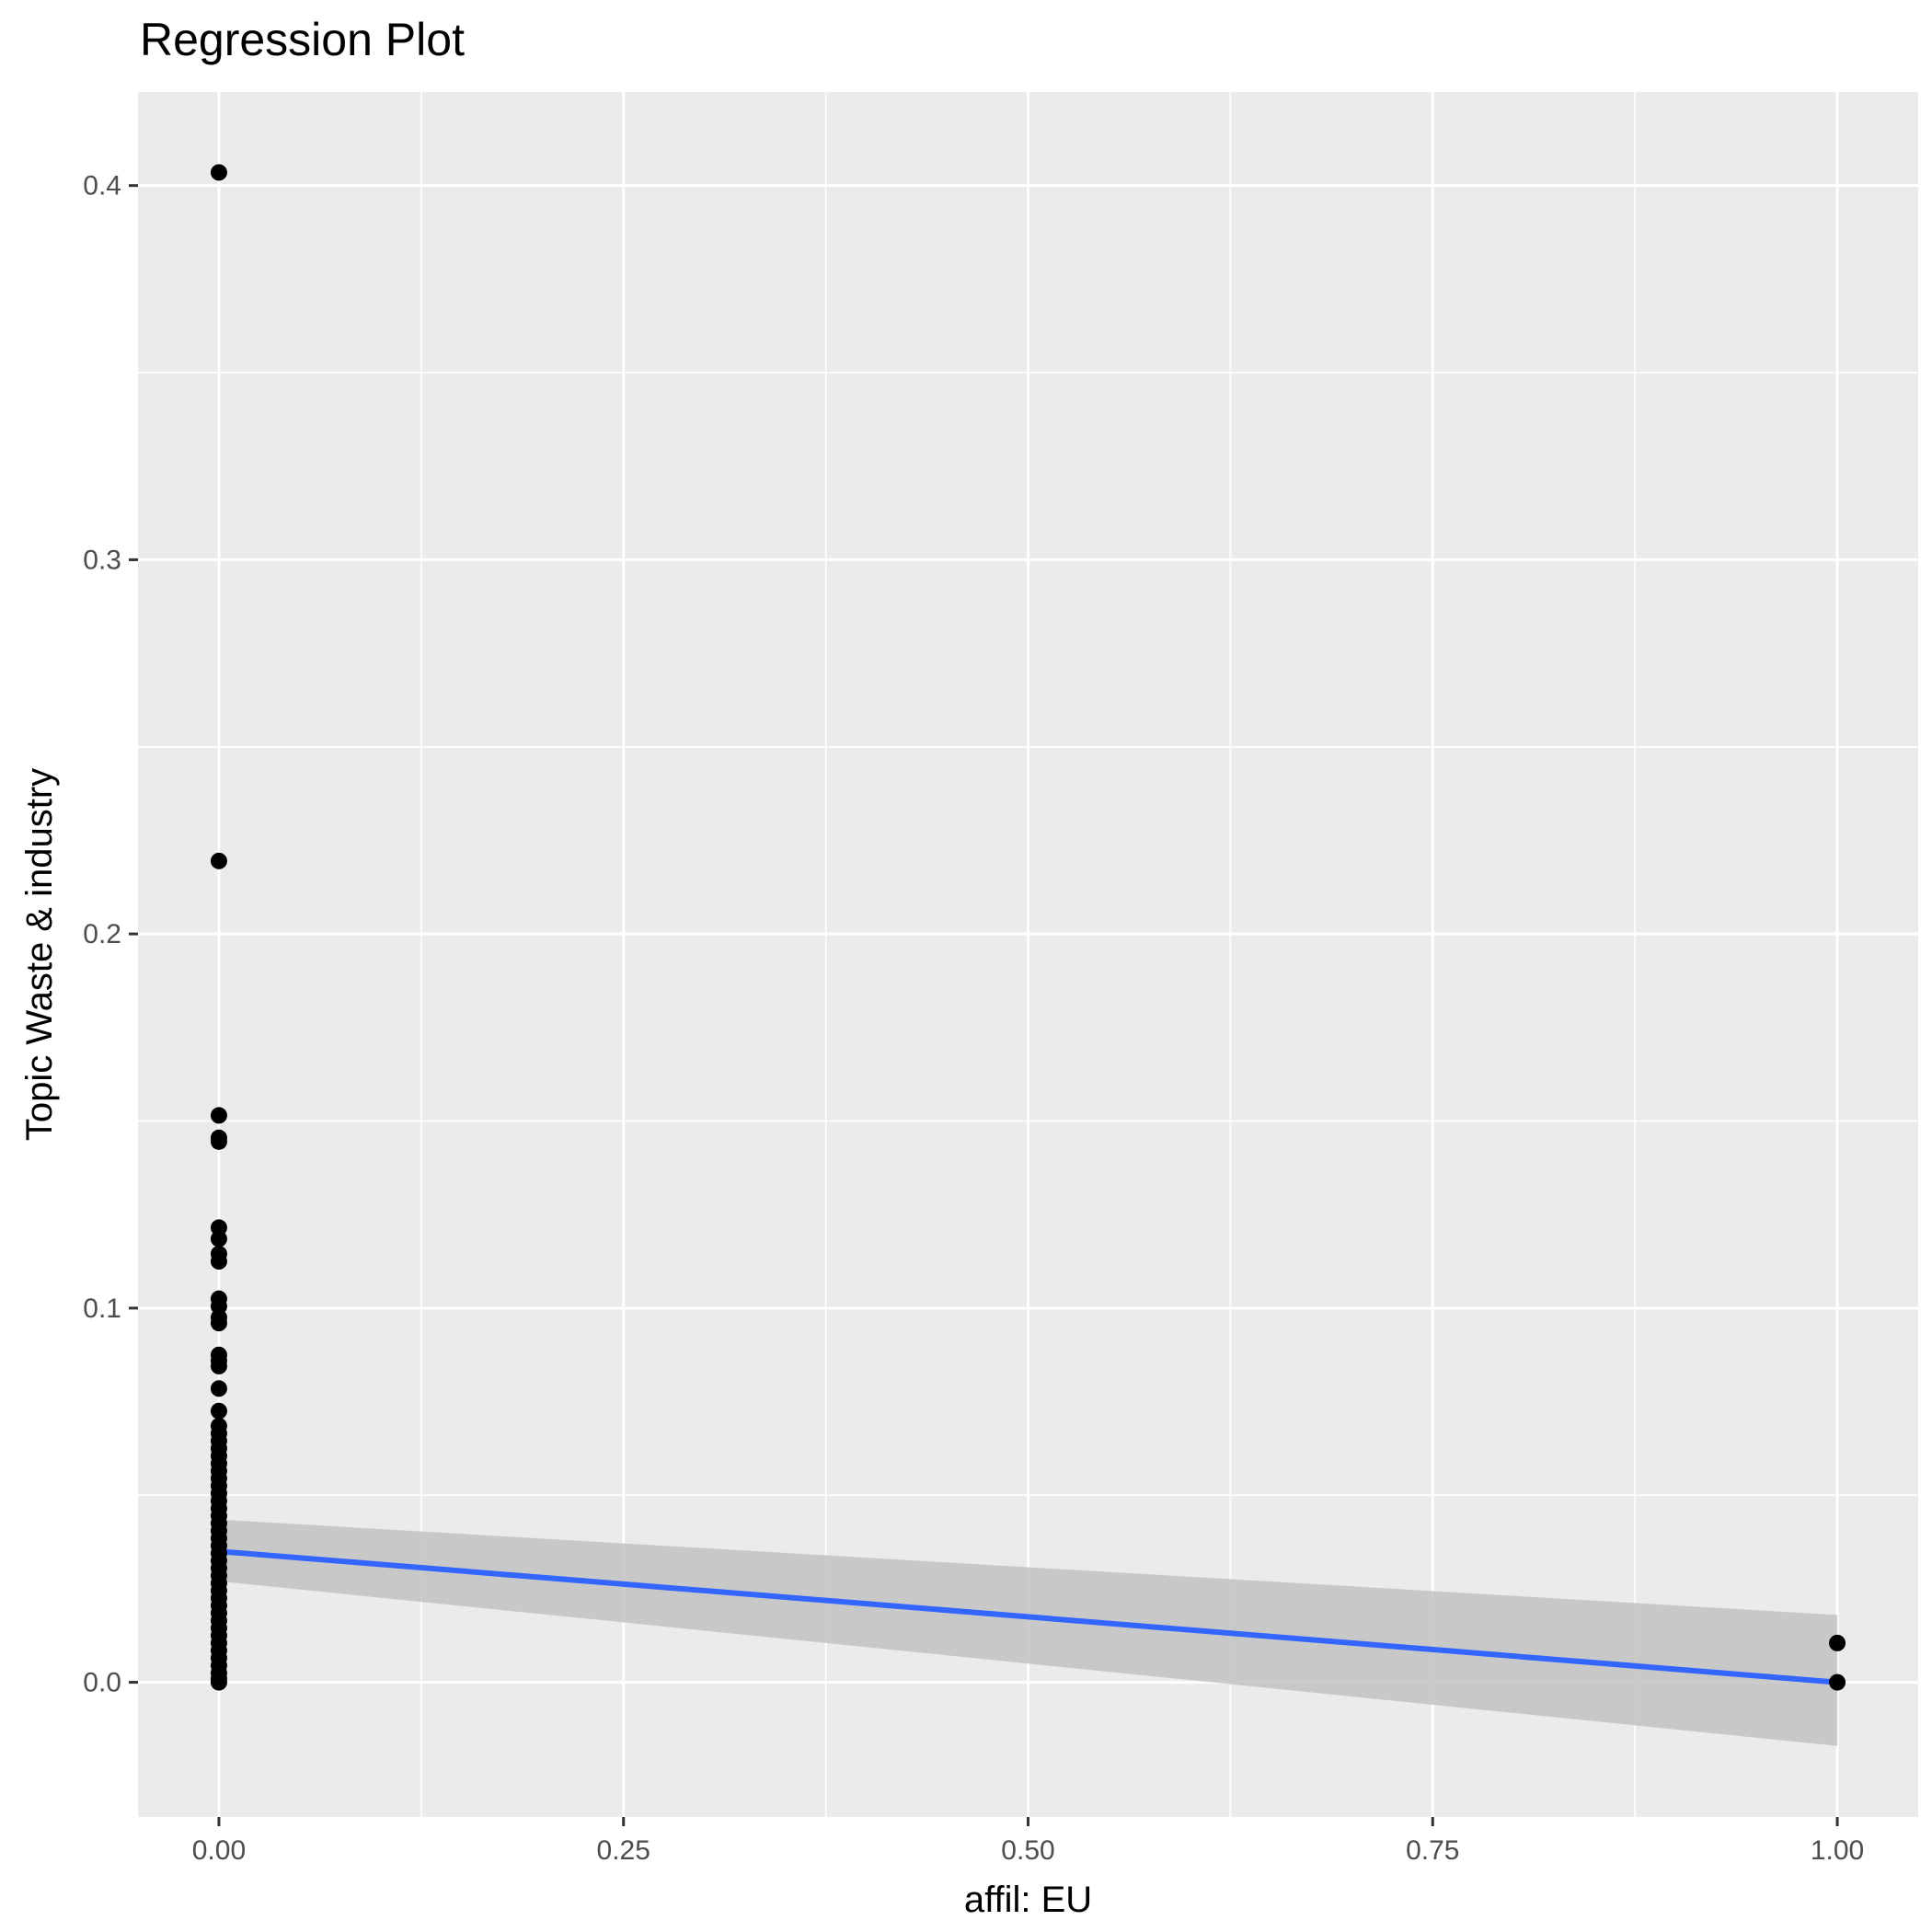 The image size is (1932, 1932). I want to click on confidence-band, so click(1028, 1632).